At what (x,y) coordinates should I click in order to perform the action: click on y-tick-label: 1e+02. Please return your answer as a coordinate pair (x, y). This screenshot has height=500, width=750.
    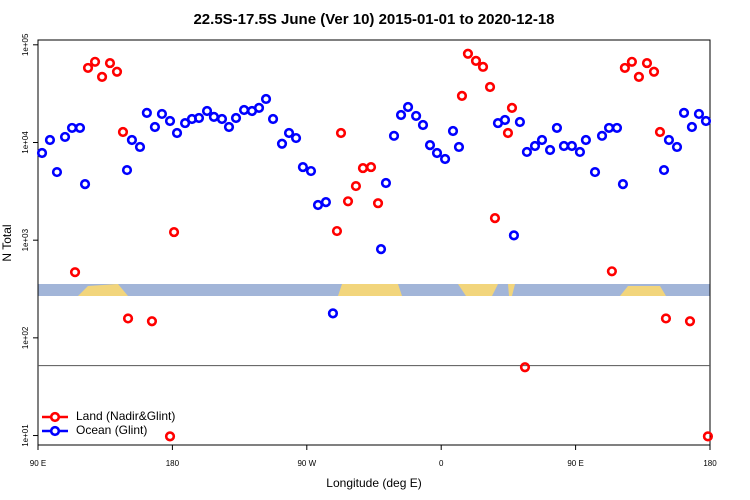
    Looking at the image, I should click on (25, 337).